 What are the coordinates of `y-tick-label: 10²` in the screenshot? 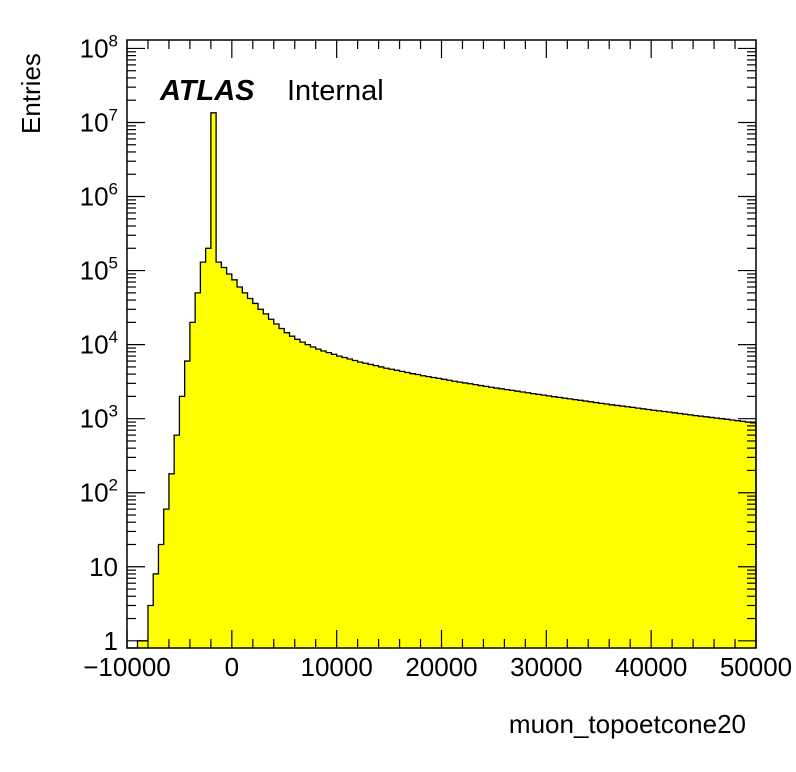 It's located at (99, 492).